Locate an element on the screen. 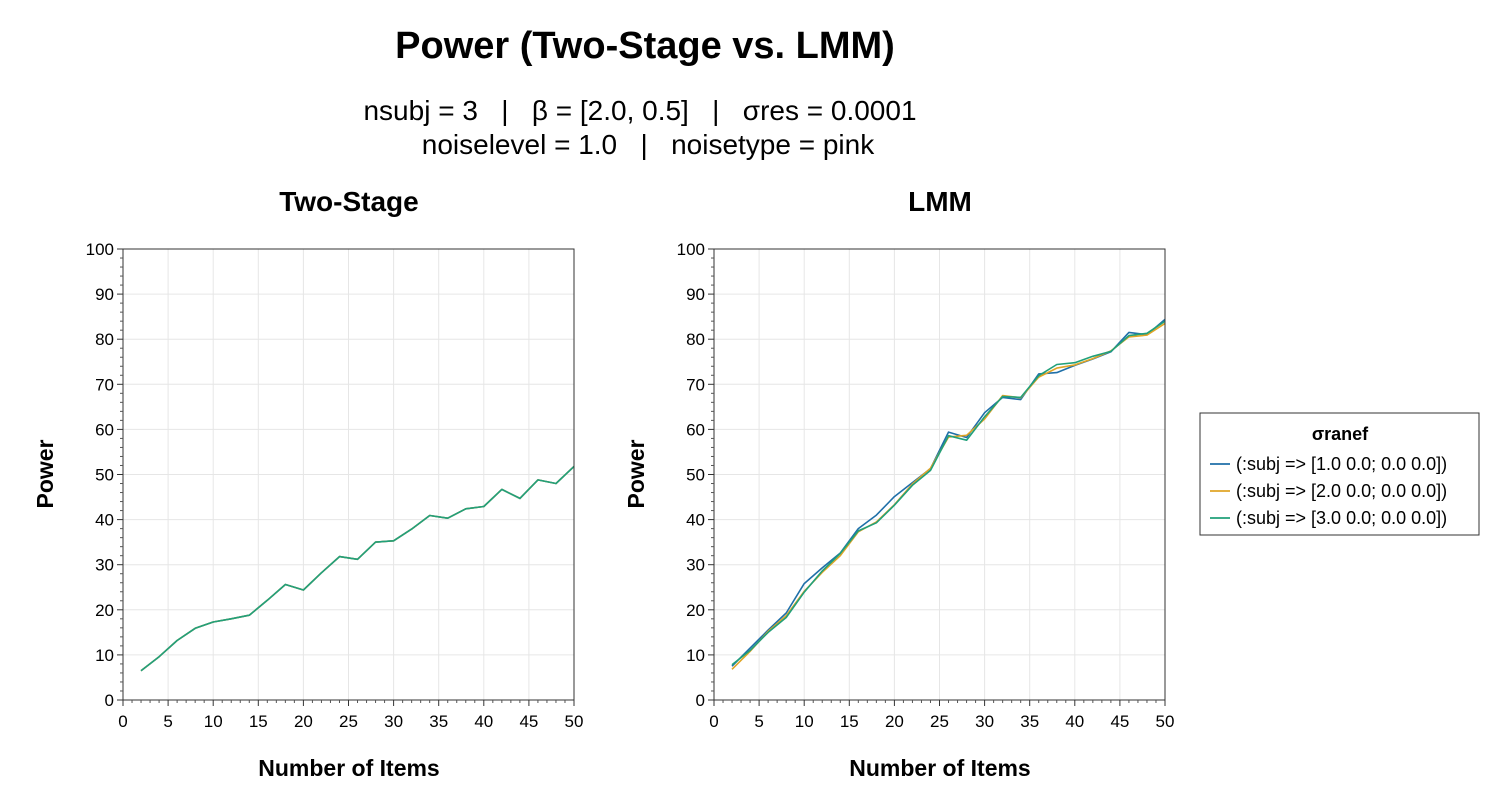 This screenshot has width=1500, height=800. figure-subtitle-line2: noiselevel = 1.0 | noisetype = pink is located at coordinates (648, 144).